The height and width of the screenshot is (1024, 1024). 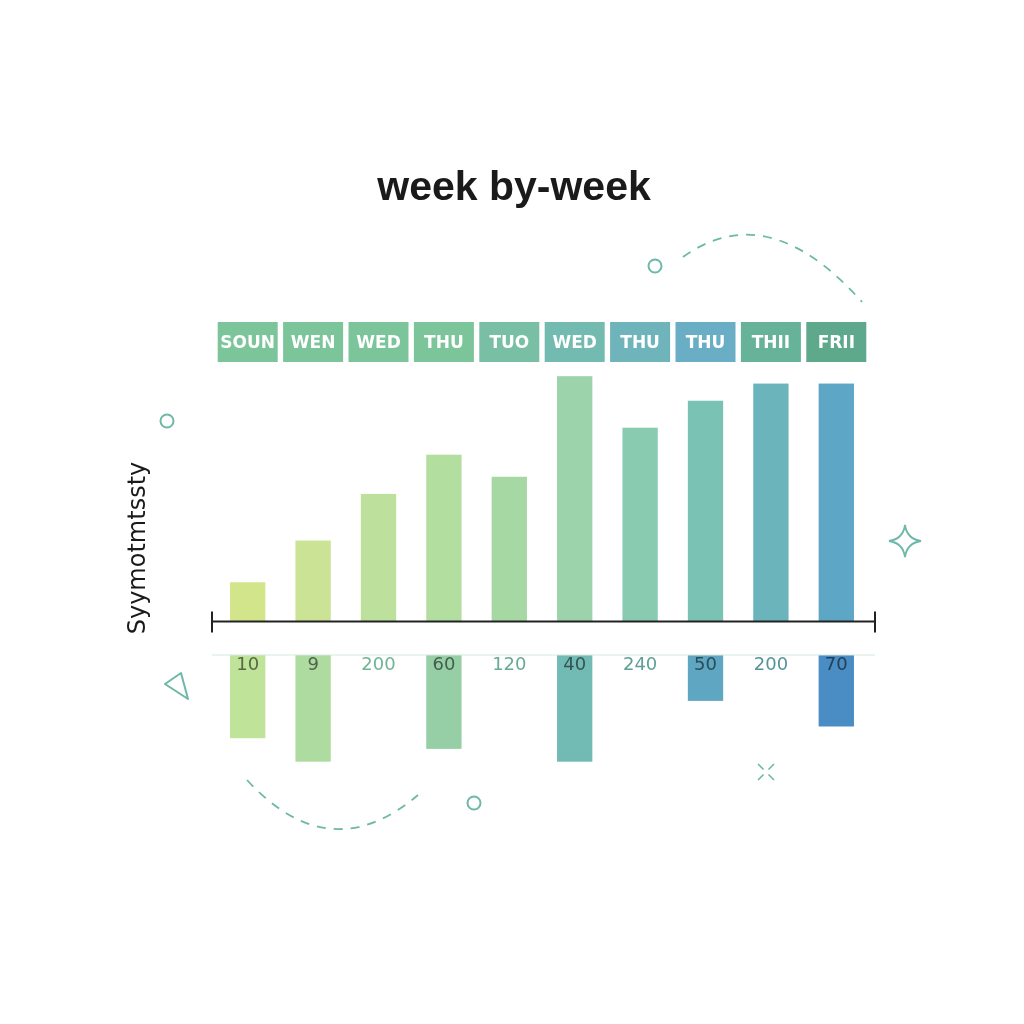 What do you see at coordinates (137, 548) in the screenshot?
I see `y-axis-title: Syymotmtssty` at bounding box center [137, 548].